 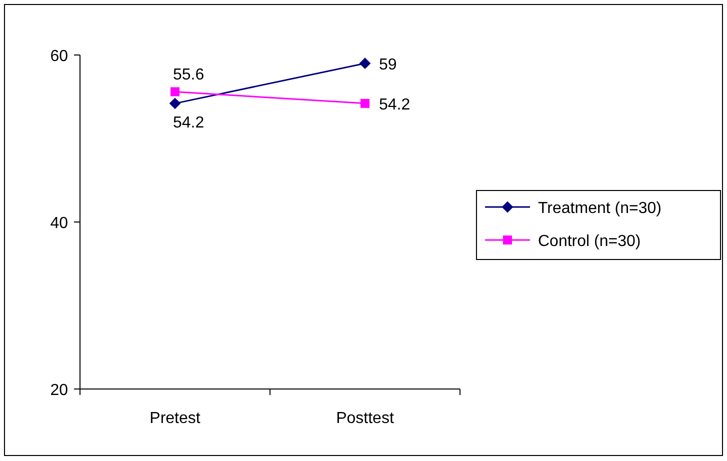 I want to click on x-tick-label: Posttest, so click(x=365, y=418).